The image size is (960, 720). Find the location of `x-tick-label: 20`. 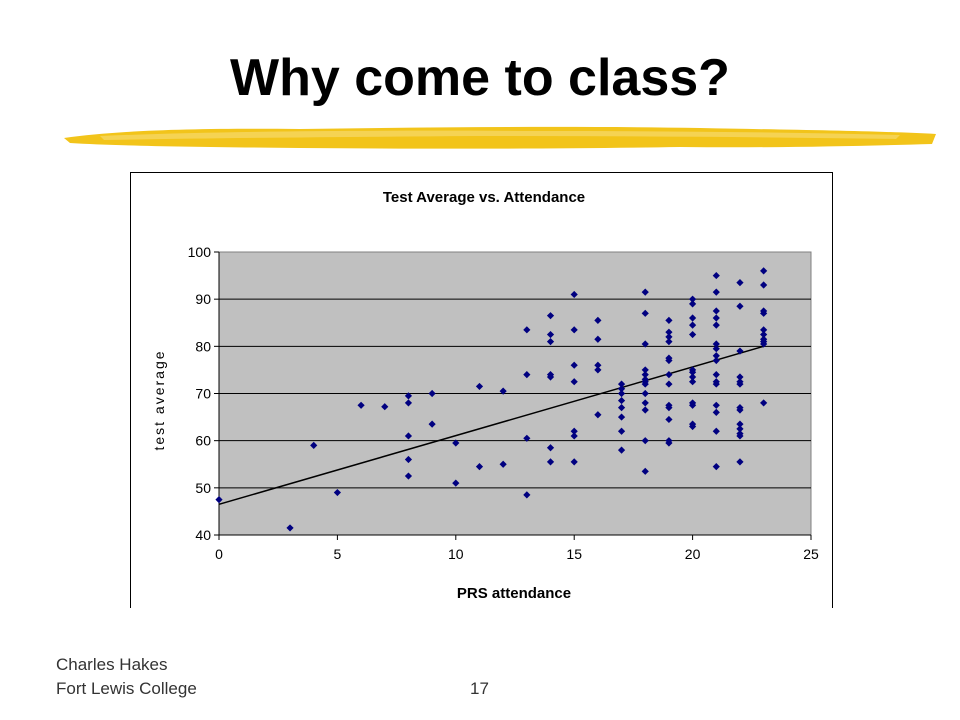

x-tick-label: 20 is located at coordinates (693, 554).